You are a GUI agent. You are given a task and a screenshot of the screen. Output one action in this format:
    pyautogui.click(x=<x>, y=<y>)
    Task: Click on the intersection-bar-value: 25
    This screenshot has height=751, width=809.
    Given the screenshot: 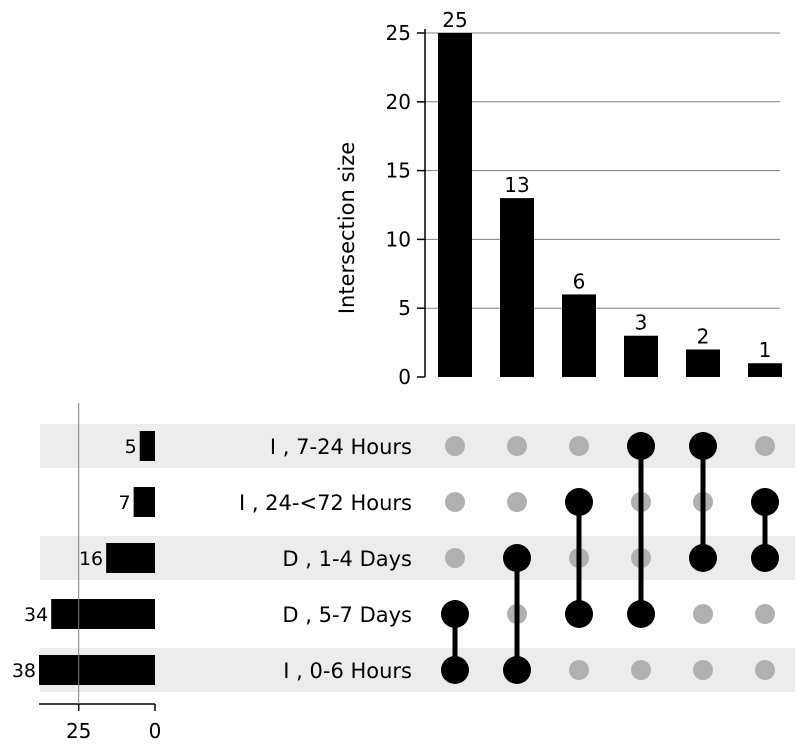 What is the action you would take?
    pyautogui.click(x=454, y=20)
    